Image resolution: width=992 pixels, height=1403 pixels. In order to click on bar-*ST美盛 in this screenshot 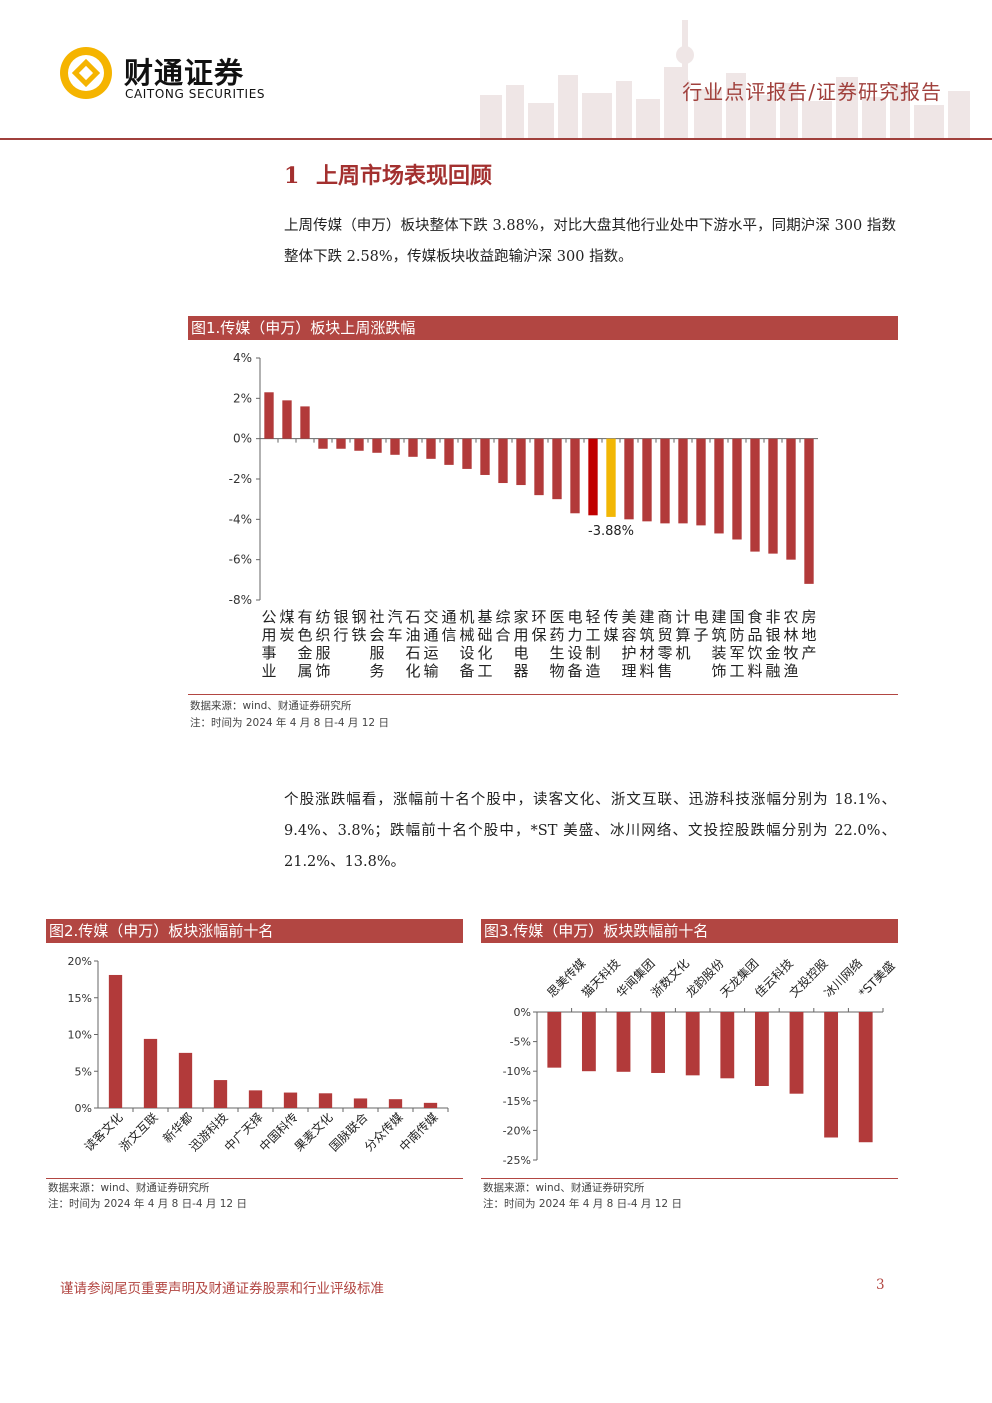, I will do `click(865, 1077)`.